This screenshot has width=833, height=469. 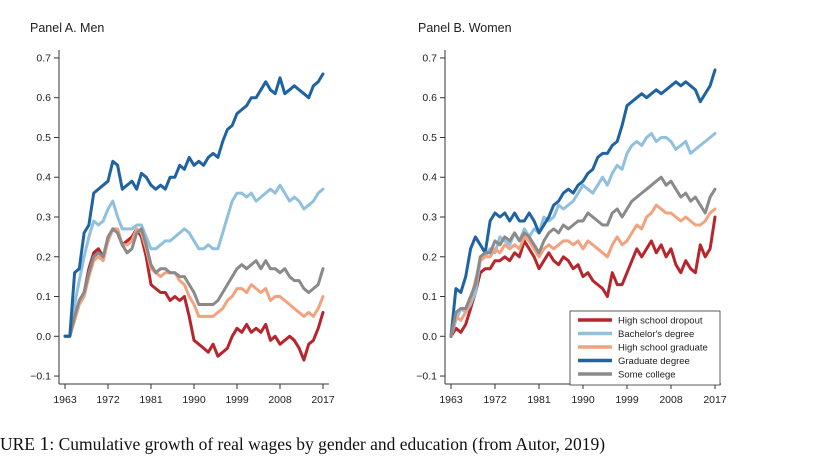 What do you see at coordinates (429, 297) in the screenshot?
I see `panel-b-y-tick-label: 0.1` at bounding box center [429, 297].